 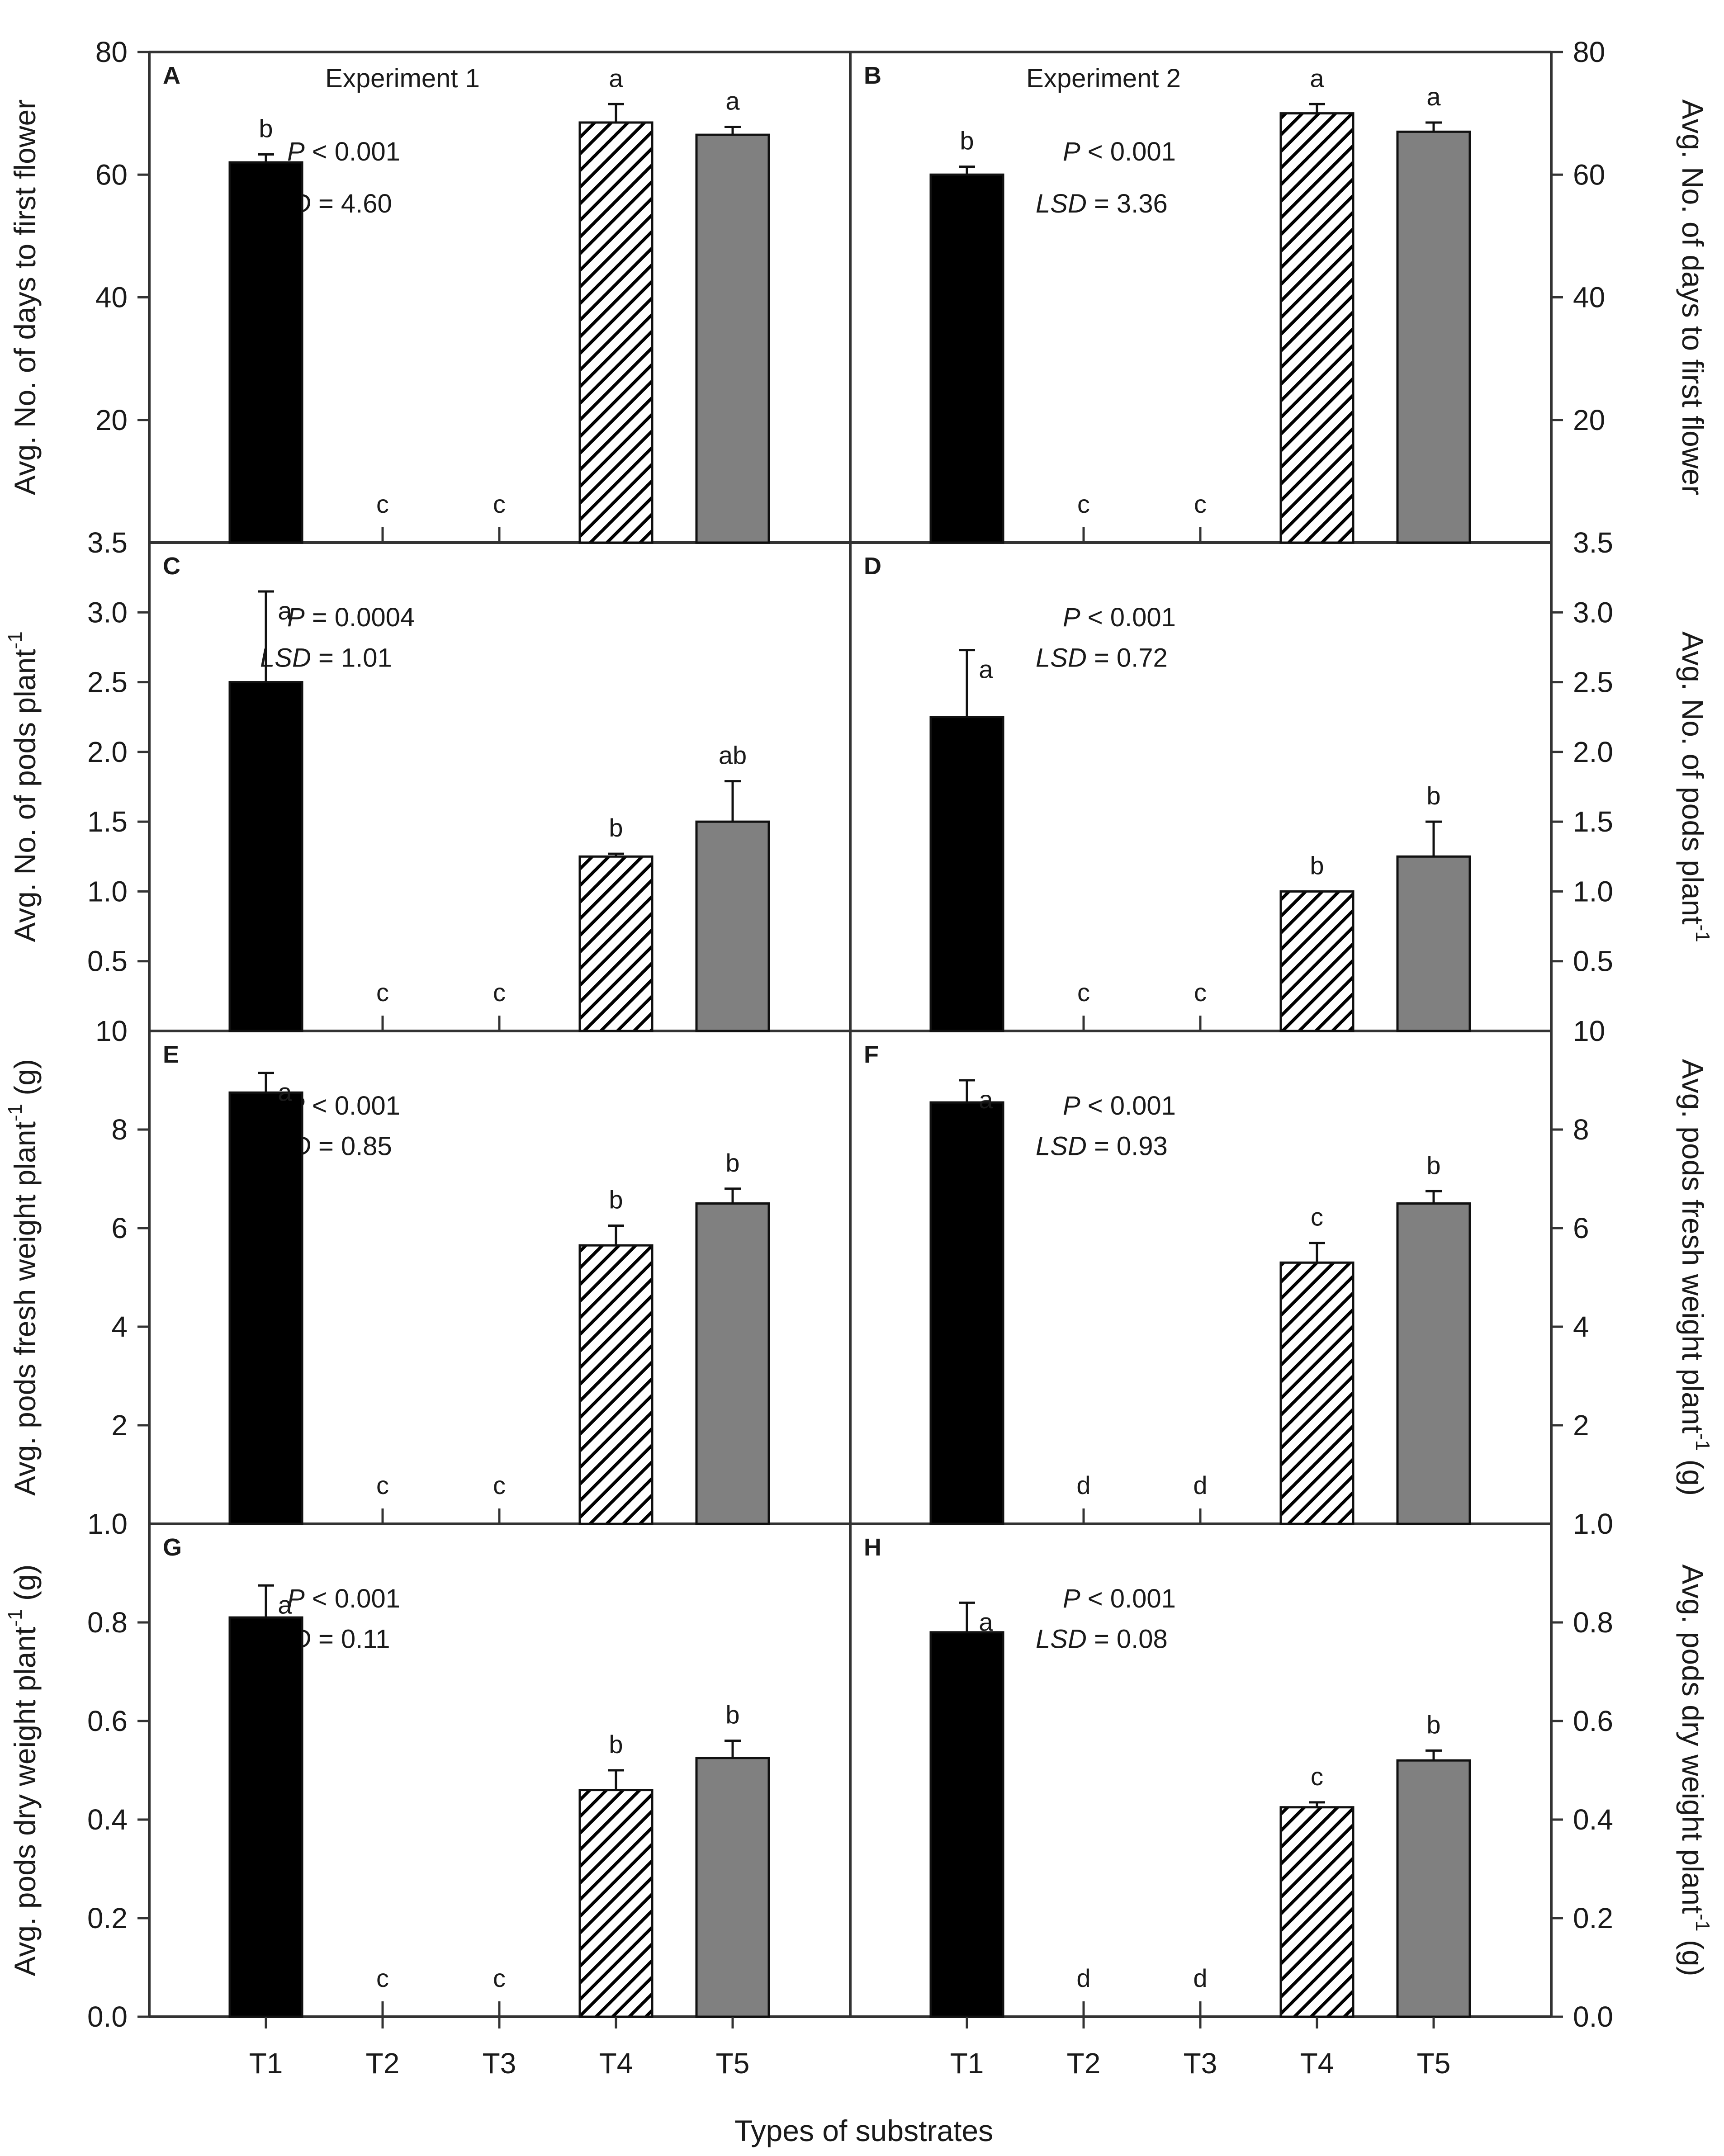 What do you see at coordinates (1127, 1146) in the screenshot?
I see `lsd-value: = 0.93` at bounding box center [1127, 1146].